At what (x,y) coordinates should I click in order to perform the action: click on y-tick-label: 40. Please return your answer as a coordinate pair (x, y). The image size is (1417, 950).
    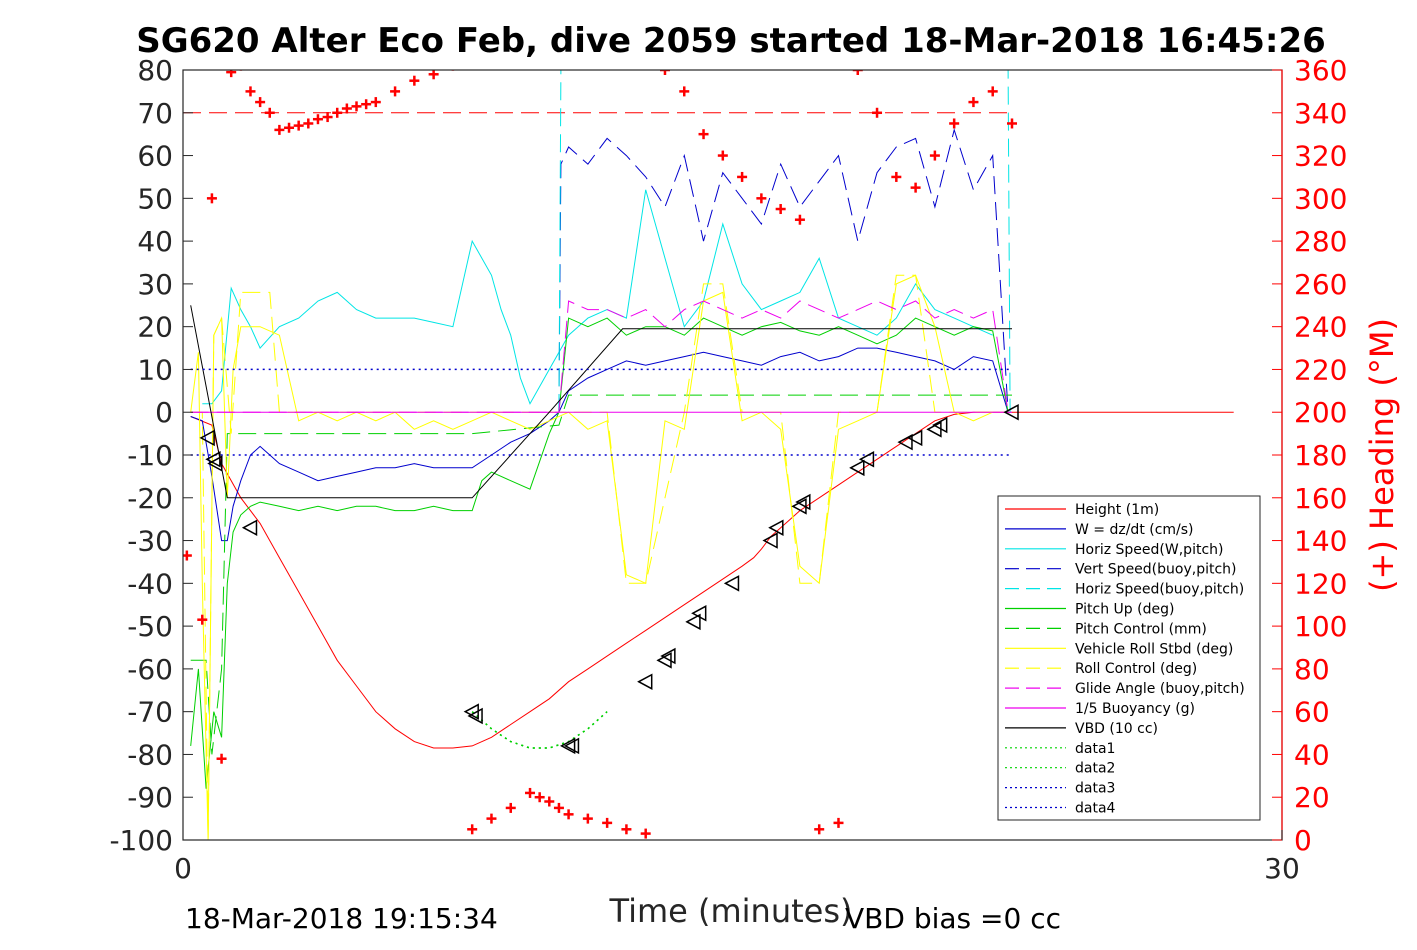
    Looking at the image, I should click on (155, 241).